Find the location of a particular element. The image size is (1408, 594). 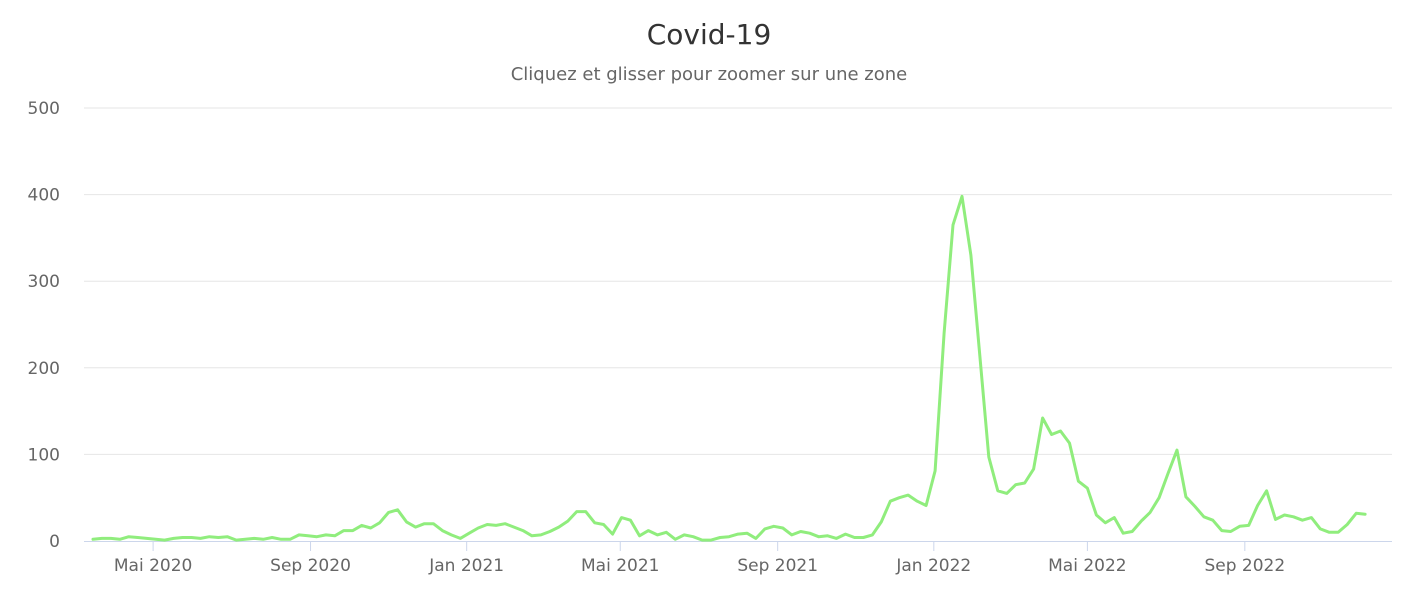

x-tick-label: Mai 2022 is located at coordinates (1087, 566).